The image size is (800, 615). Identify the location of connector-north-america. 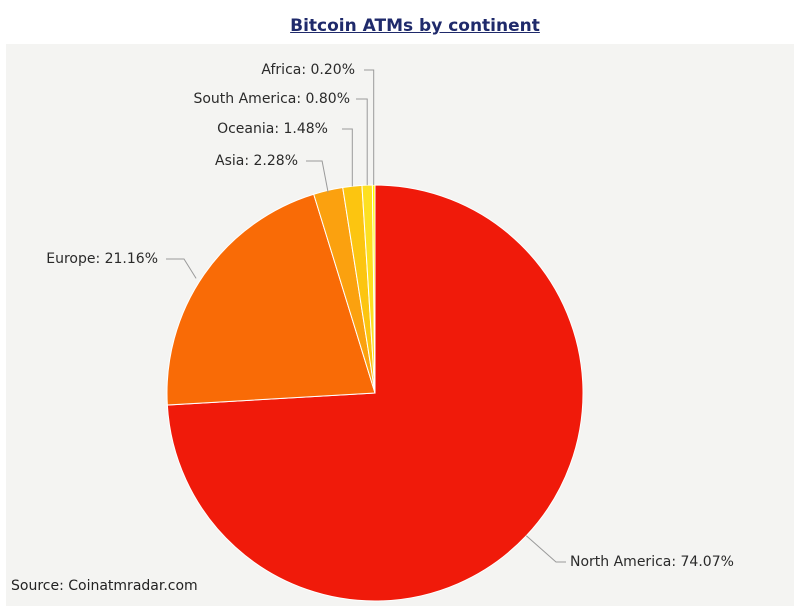
(545, 549).